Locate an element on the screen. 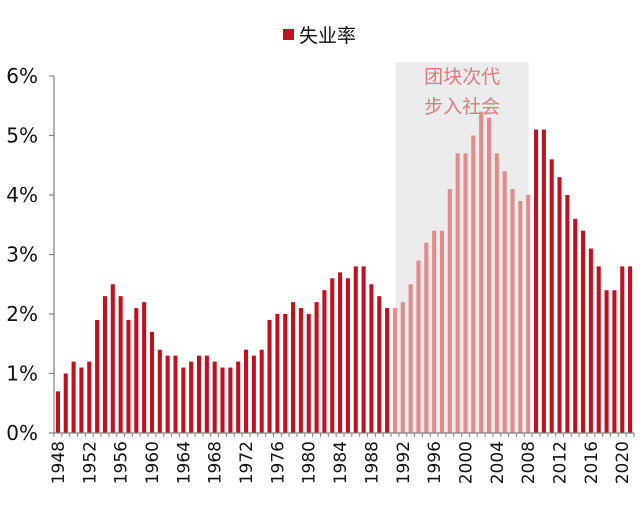 This screenshot has width=640, height=505. y-tick-label: 5% is located at coordinates (22, 136).